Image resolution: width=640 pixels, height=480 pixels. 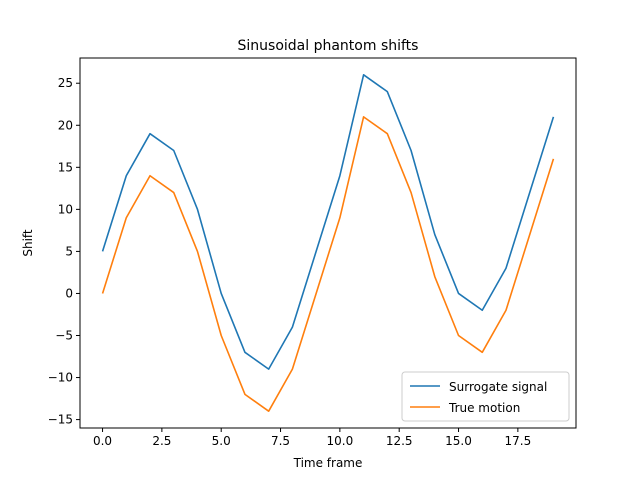 What do you see at coordinates (65, 125) in the screenshot?
I see `y-tick-label: 20` at bounding box center [65, 125].